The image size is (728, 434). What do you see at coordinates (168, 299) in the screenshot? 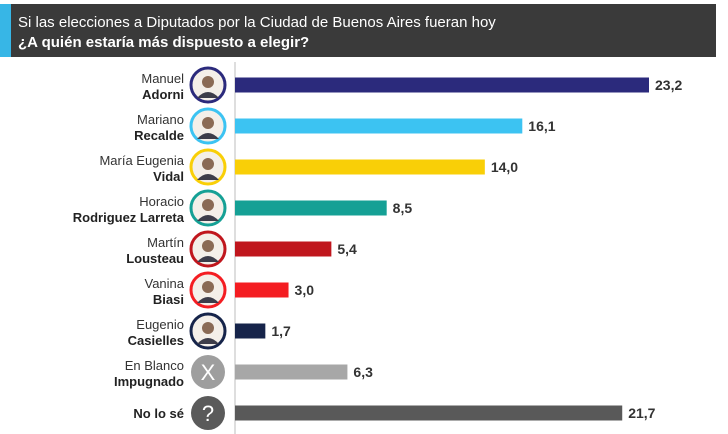
I see `category-label-second: Biasi` at bounding box center [168, 299].